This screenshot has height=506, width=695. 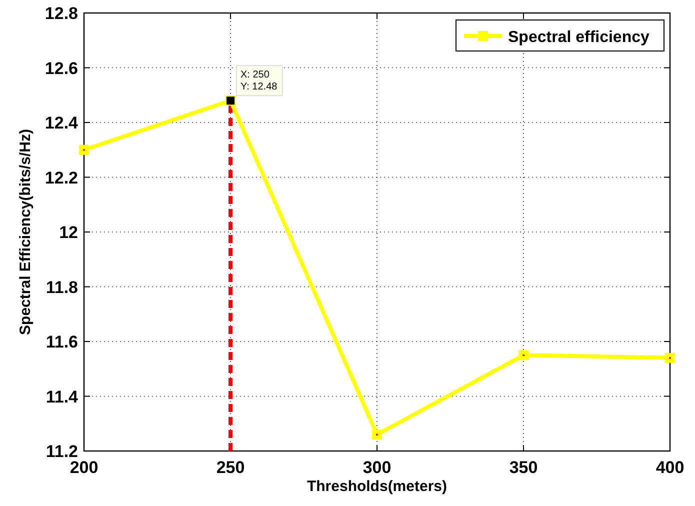 What do you see at coordinates (25, 232) in the screenshot?
I see `y-axis-title: Spectral Efficiency(bits/s/Hz)` at bounding box center [25, 232].